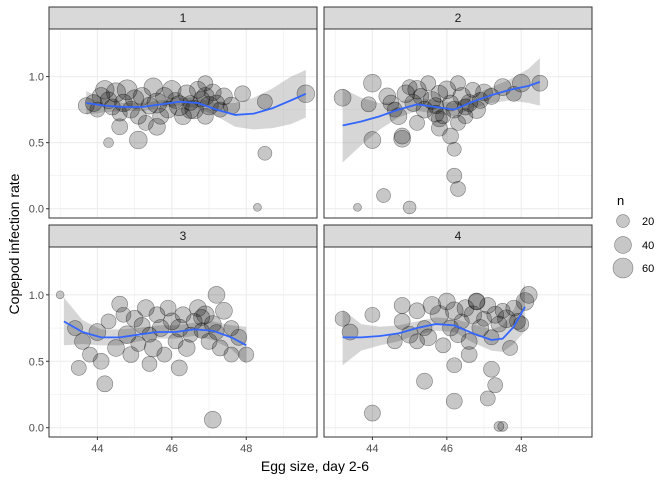 Image resolution: width=672 pixels, height=480 pixels. I want to click on legend-key-circle, so click(623, 268).